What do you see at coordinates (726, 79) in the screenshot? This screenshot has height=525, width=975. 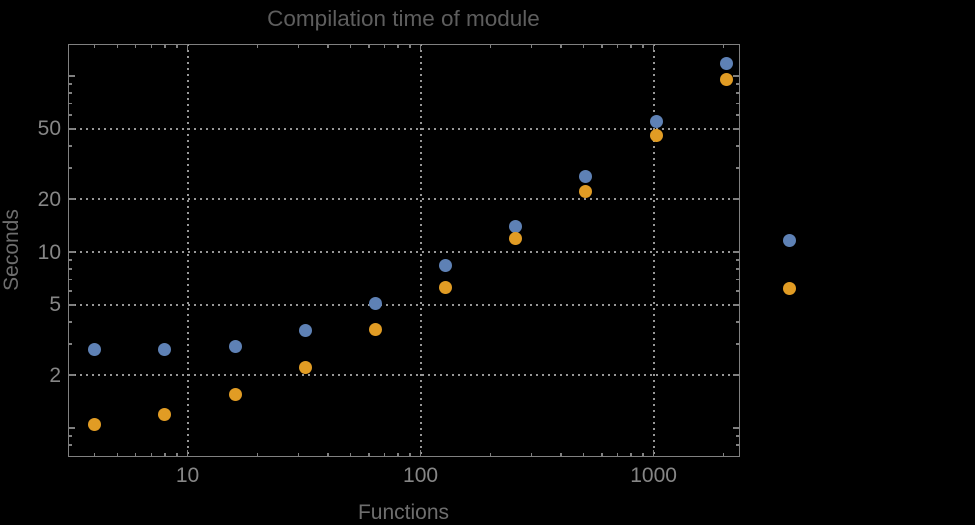 I see `data-point-series-2-orange-x2048` at bounding box center [726, 79].